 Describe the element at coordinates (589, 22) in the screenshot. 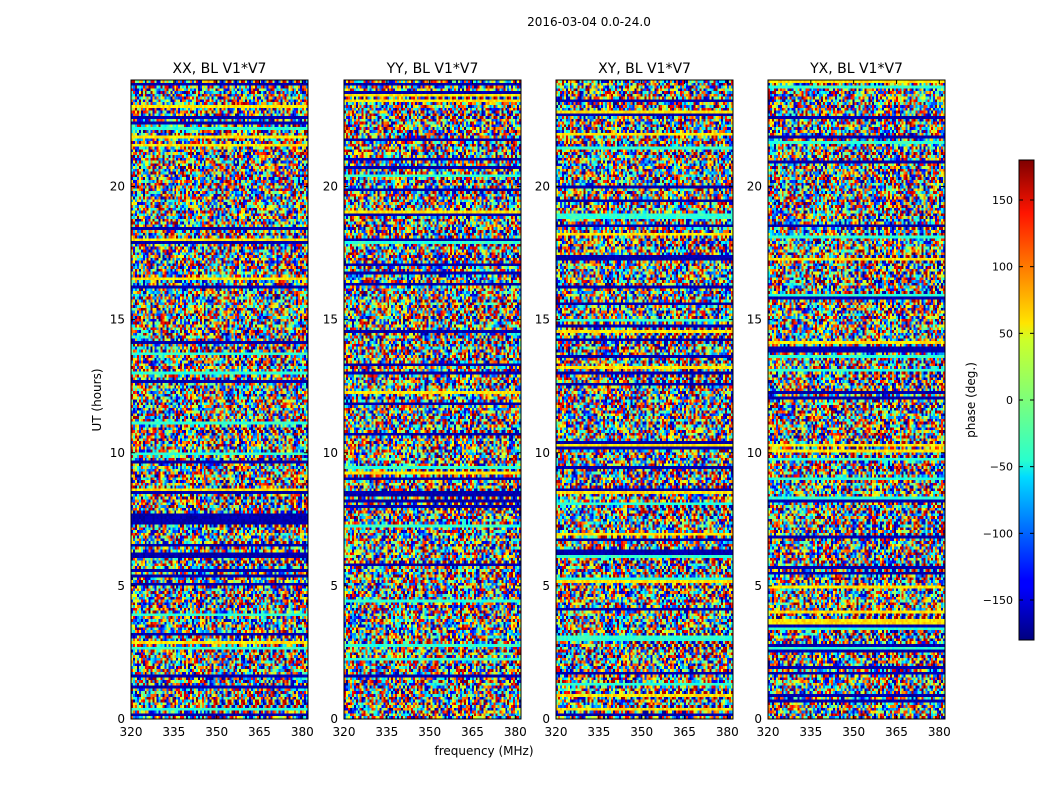

I see `figure-title: 2016-03-04 0.0-24.0` at that location.